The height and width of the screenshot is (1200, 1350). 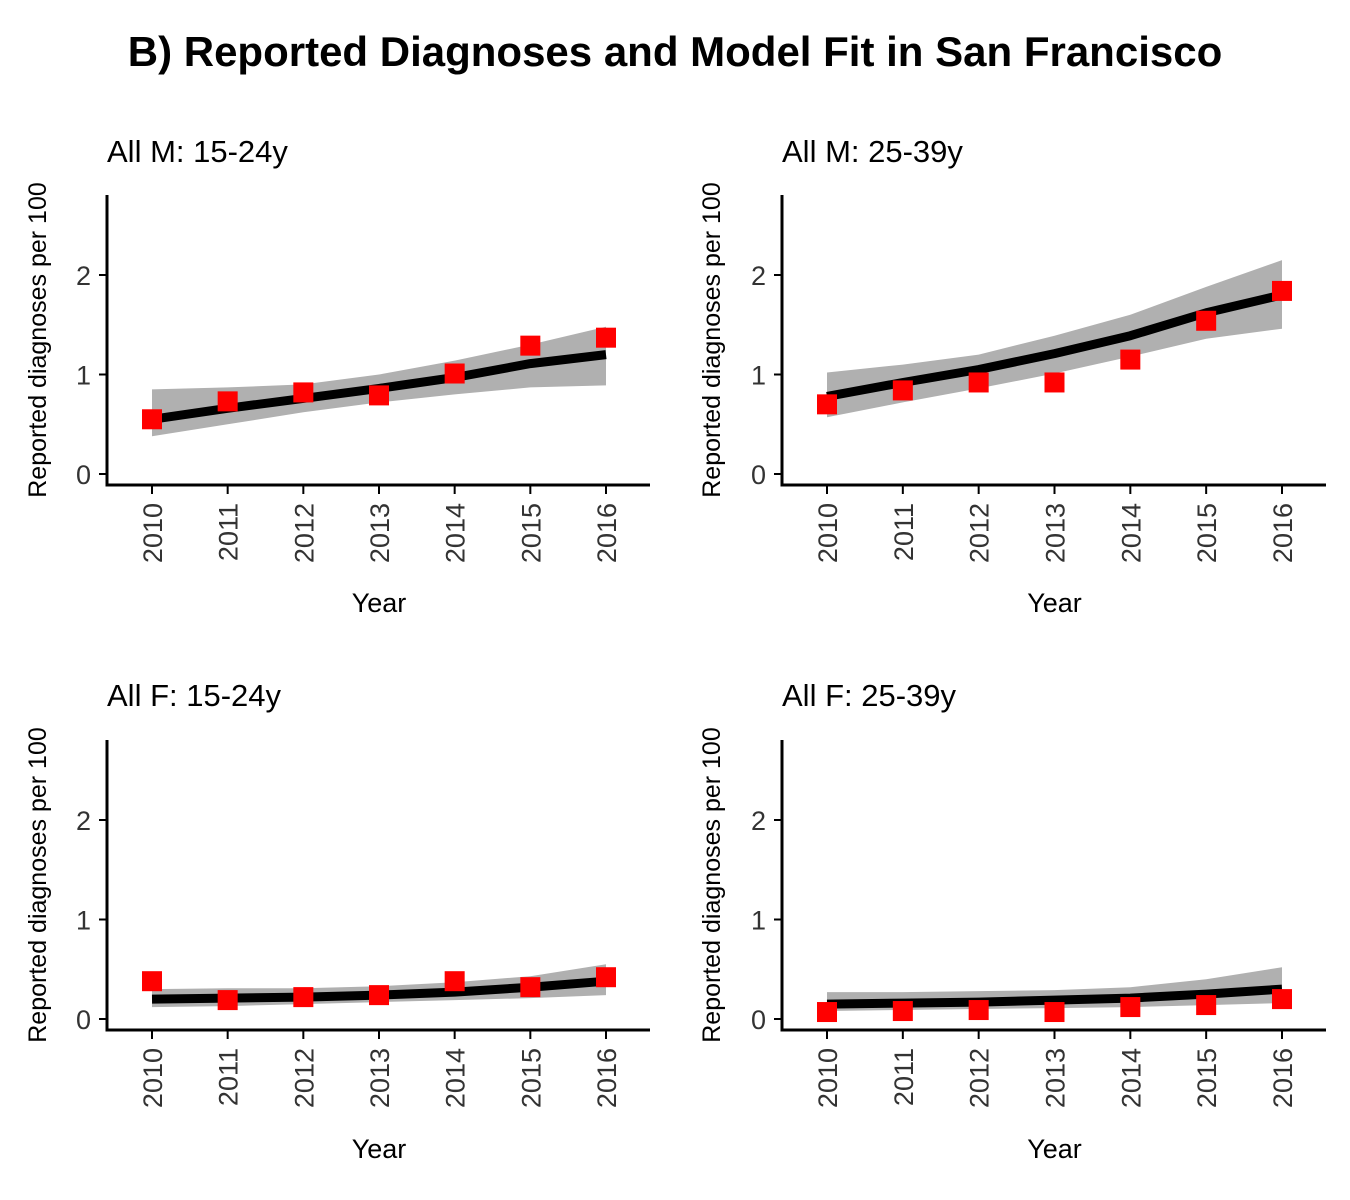 I want to click on panel-title: All F: 25-39y, so click(x=869, y=695).